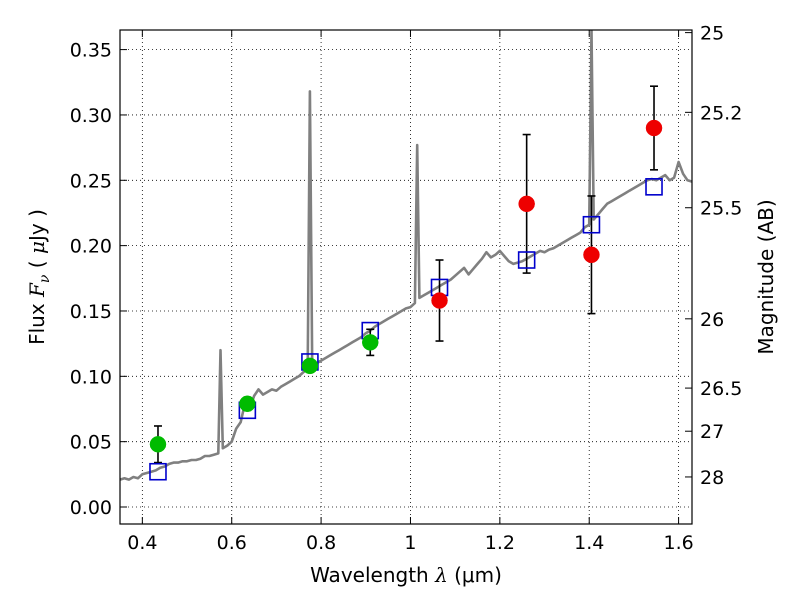 The image size is (800, 600). I want to click on x-tick-label: 0.4, so click(142, 543).